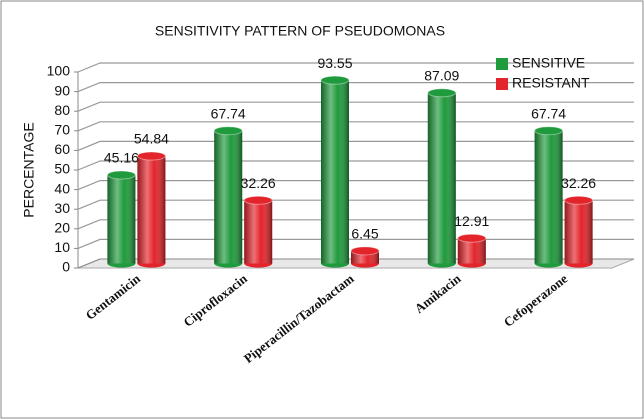 Image resolution: width=644 pixels, height=419 pixels. I want to click on y-tick-label: 70, so click(62, 130).